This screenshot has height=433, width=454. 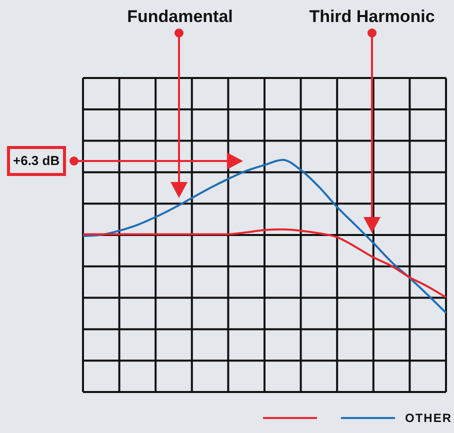 What do you see at coordinates (372, 17) in the screenshot?
I see `text: Third Harmonic` at bounding box center [372, 17].